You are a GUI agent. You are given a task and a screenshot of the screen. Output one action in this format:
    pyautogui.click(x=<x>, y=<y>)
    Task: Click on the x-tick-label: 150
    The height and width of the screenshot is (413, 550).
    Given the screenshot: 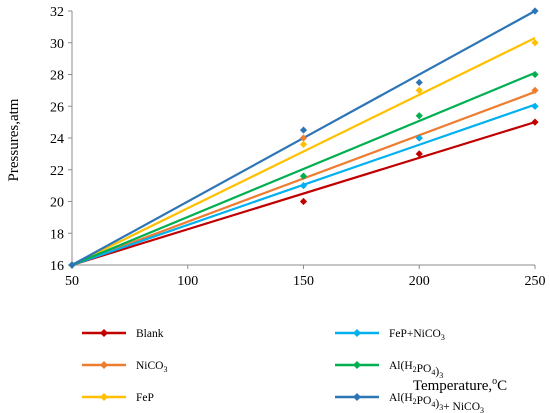 What is the action you would take?
    pyautogui.click(x=303, y=281)
    